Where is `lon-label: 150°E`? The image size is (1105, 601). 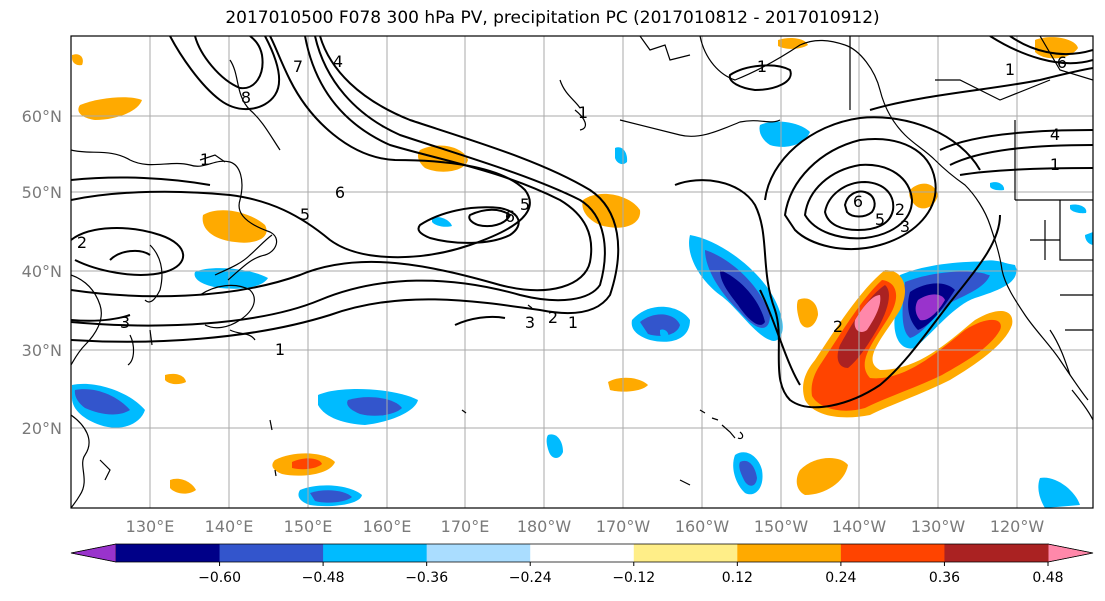
lon-label: 150°E is located at coordinates (308, 526).